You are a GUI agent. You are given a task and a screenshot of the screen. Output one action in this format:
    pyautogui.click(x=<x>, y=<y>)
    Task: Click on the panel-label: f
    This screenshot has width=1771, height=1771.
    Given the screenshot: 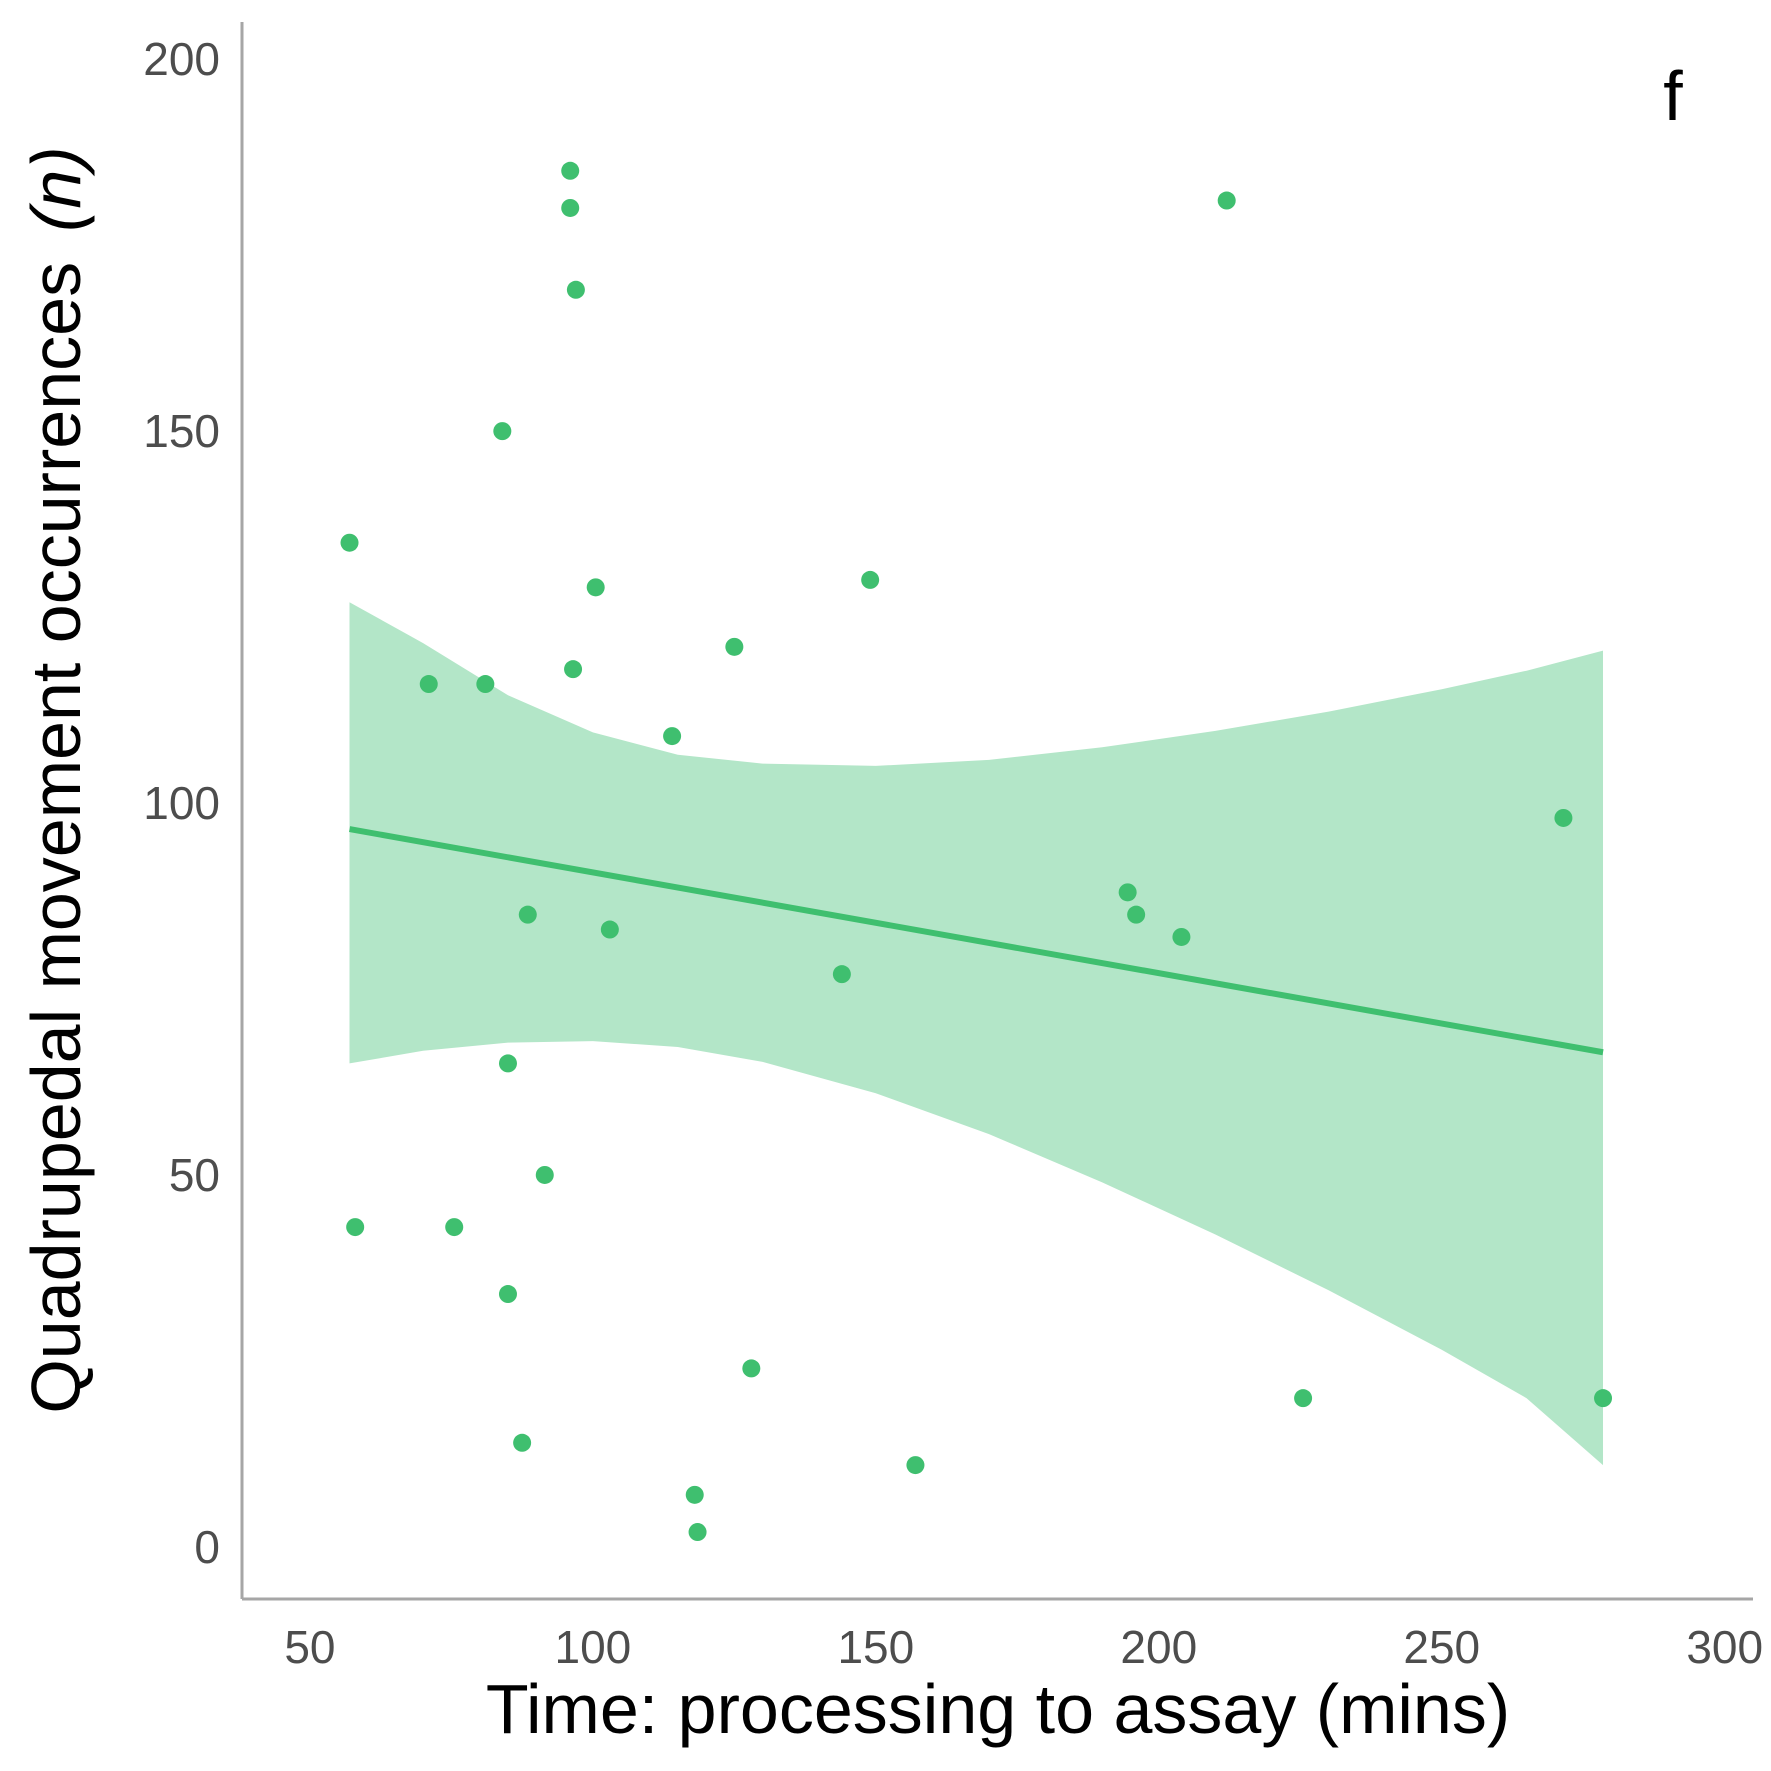 What is the action you would take?
    pyautogui.click(x=1673, y=96)
    